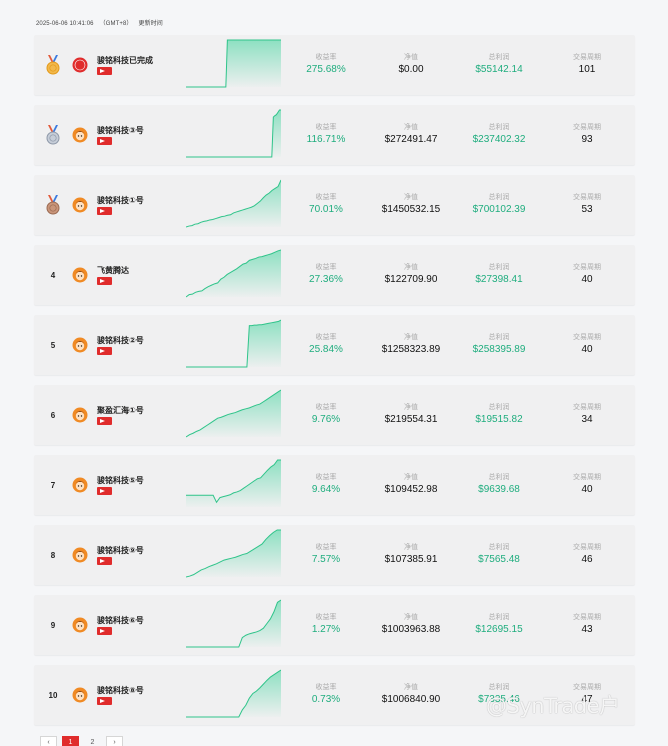 The image size is (668, 746). What do you see at coordinates (587, 419) in the screenshot?
I see `period-value: 34` at bounding box center [587, 419].